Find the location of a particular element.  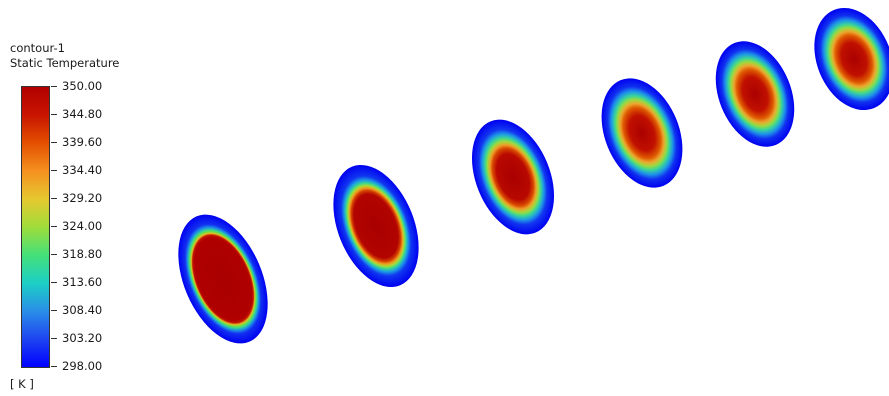

colorbar-label: 344.80 is located at coordinates (82, 114).